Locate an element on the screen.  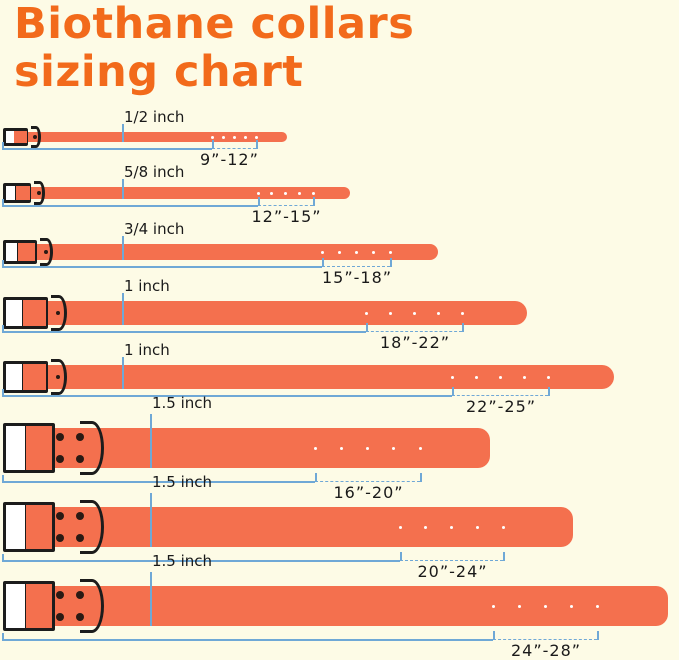
size-range-label: 15”-18” is located at coordinates (357, 277).